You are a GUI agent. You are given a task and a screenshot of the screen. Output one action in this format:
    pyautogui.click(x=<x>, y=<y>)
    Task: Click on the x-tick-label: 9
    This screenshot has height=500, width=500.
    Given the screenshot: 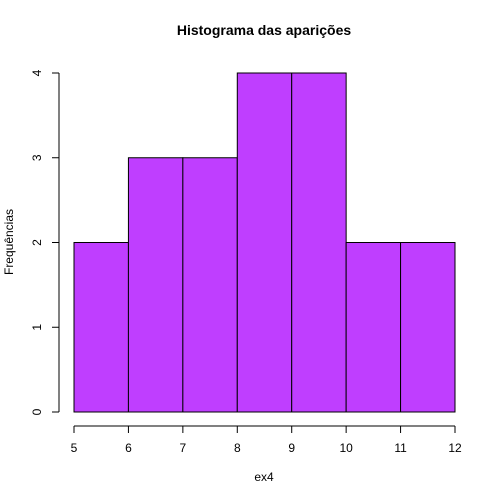 What is the action you would take?
    pyautogui.click(x=291, y=448)
    